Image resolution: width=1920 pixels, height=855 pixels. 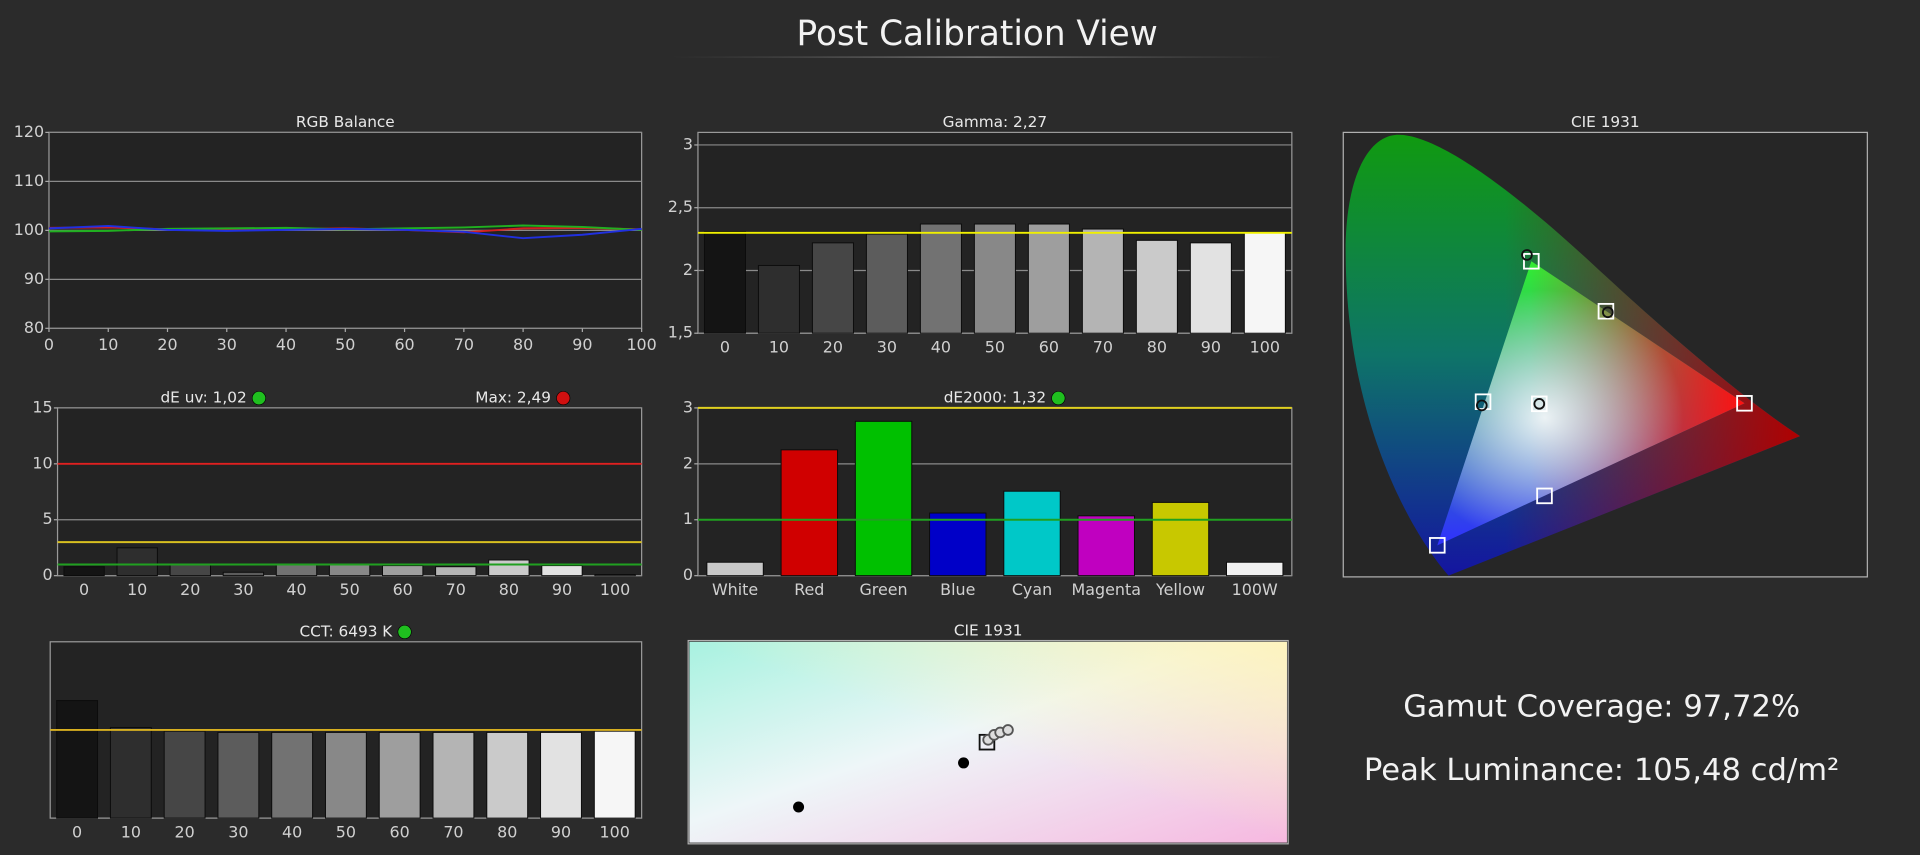 What do you see at coordinates (29, 131) in the screenshot?
I see `y-tick-label: 120` at bounding box center [29, 131].